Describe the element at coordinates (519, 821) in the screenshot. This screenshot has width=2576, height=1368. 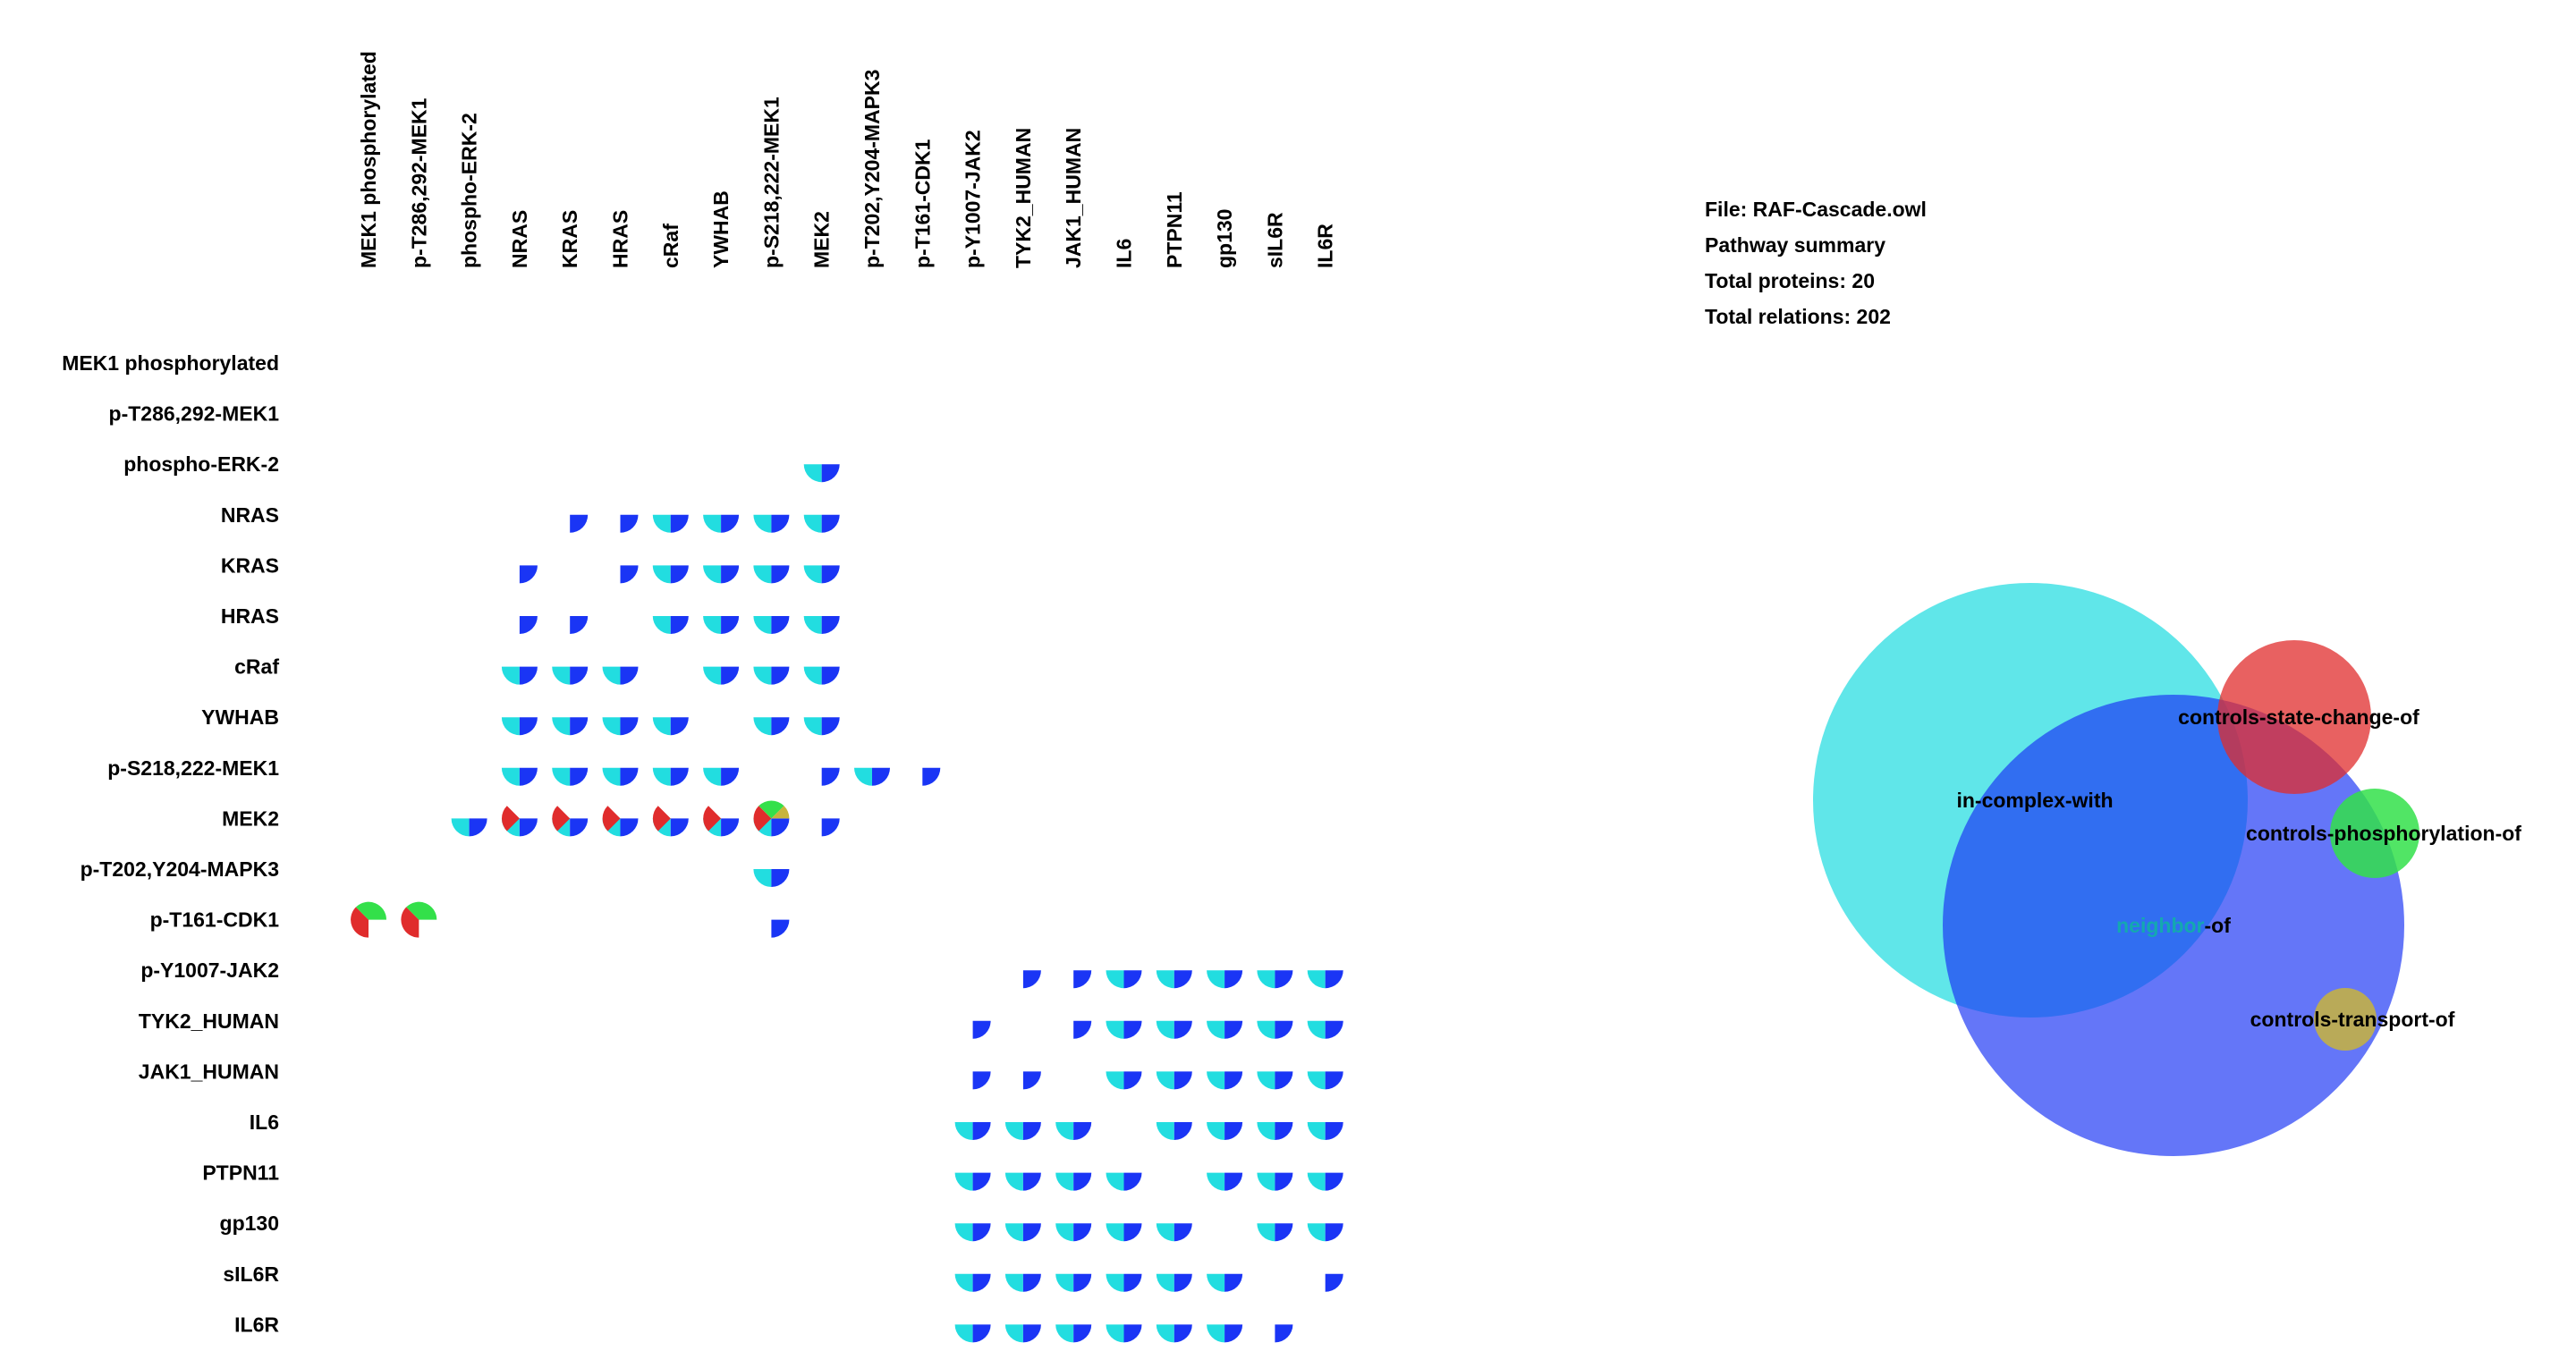
I see `relation-glyph-mek2-nras` at that location.